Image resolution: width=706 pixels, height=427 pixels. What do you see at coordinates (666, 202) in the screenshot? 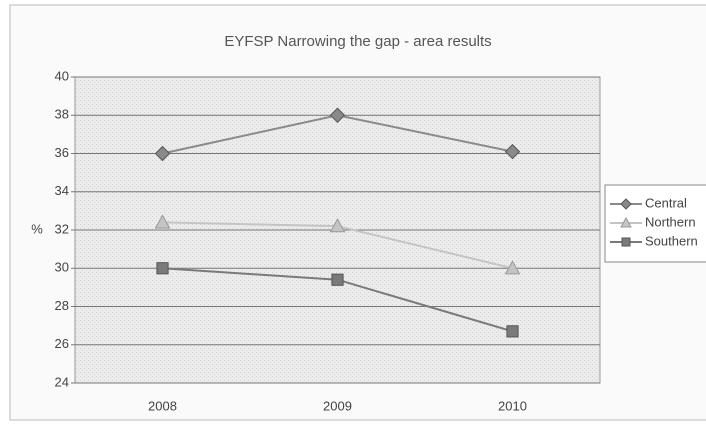
I see `legend-label: Central` at bounding box center [666, 202].